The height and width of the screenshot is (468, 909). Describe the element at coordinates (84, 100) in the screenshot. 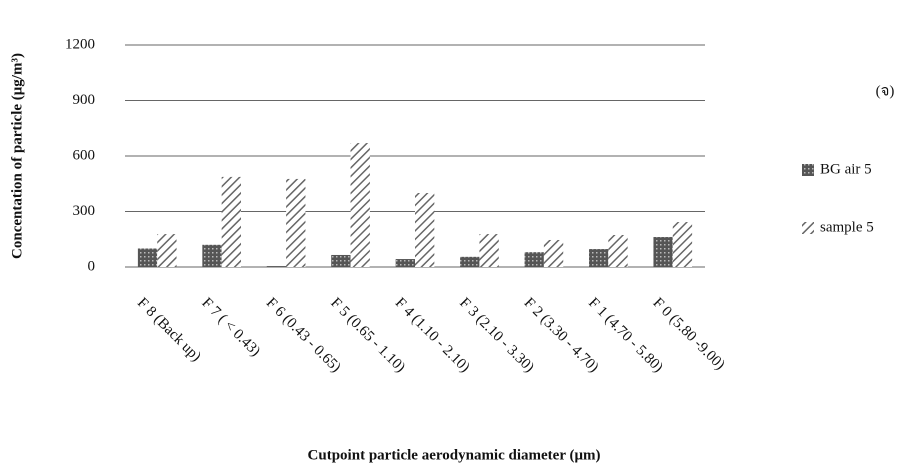

I see `y-tick-label: 900` at that location.